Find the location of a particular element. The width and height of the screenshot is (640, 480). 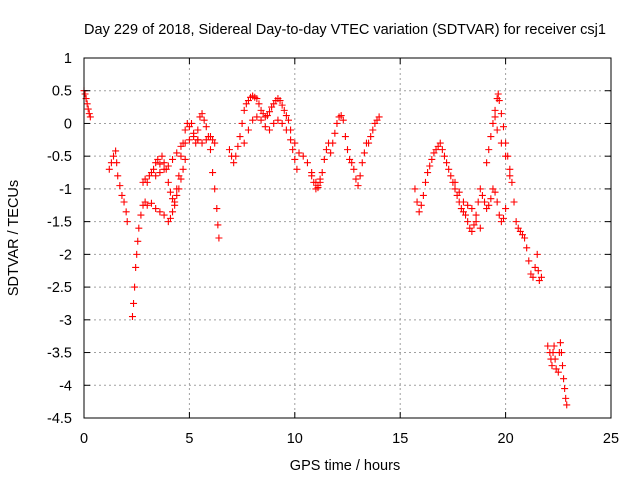

y-tick-labels: 1 0.5 0 -0.5 -1 -1.5 -2 -2.5 -3 -3.5 -4 -4.5 is located at coordinates (59, 239).